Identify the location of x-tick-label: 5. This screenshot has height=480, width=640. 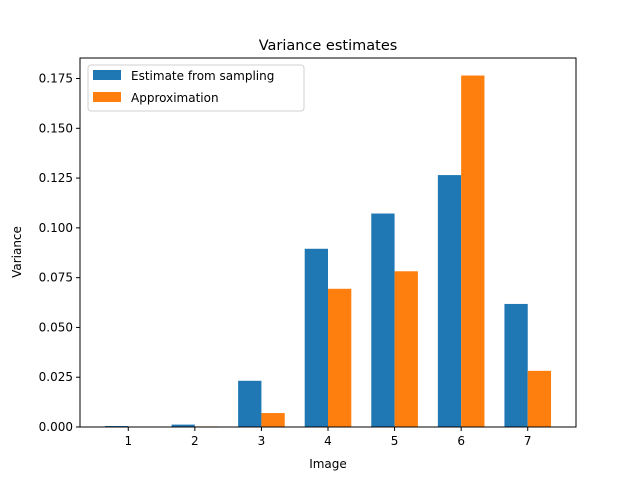
(395, 441).